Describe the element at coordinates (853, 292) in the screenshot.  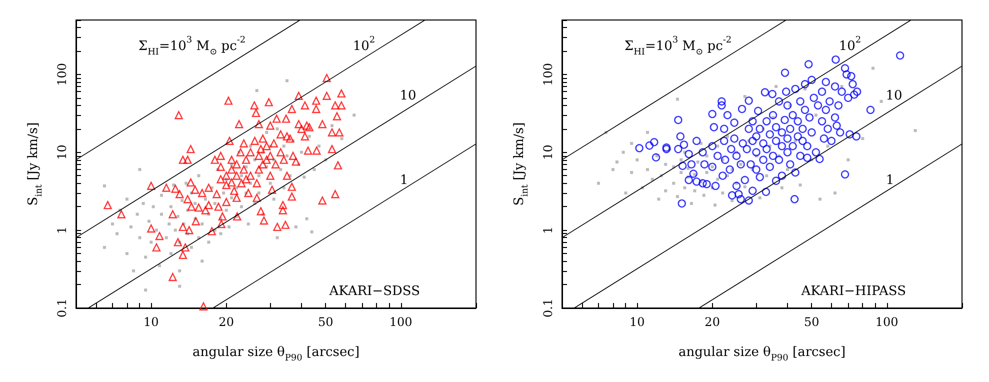
I see `annotation: AKARI−HIPASS` at that location.